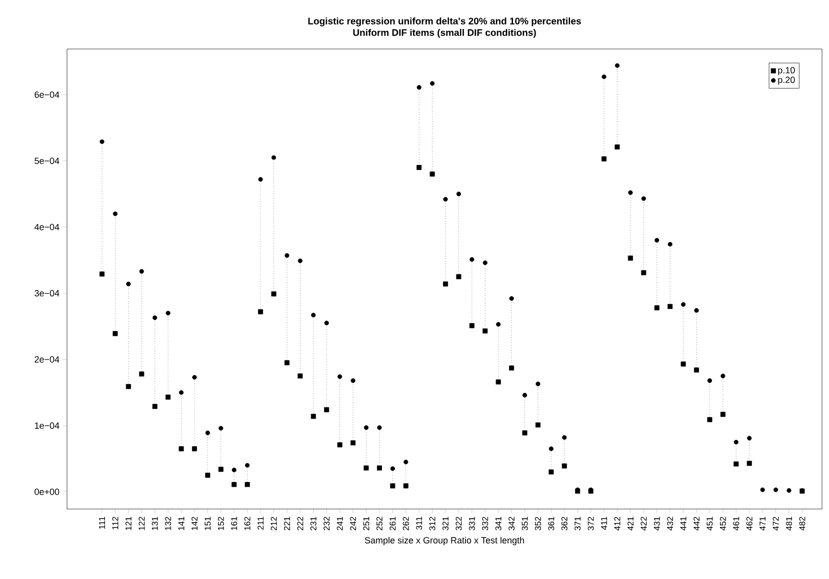 The height and width of the screenshot is (579, 829). What do you see at coordinates (405, 523) in the screenshot?
I see `x-tick-label: 262` at bounding box center [405, 523].